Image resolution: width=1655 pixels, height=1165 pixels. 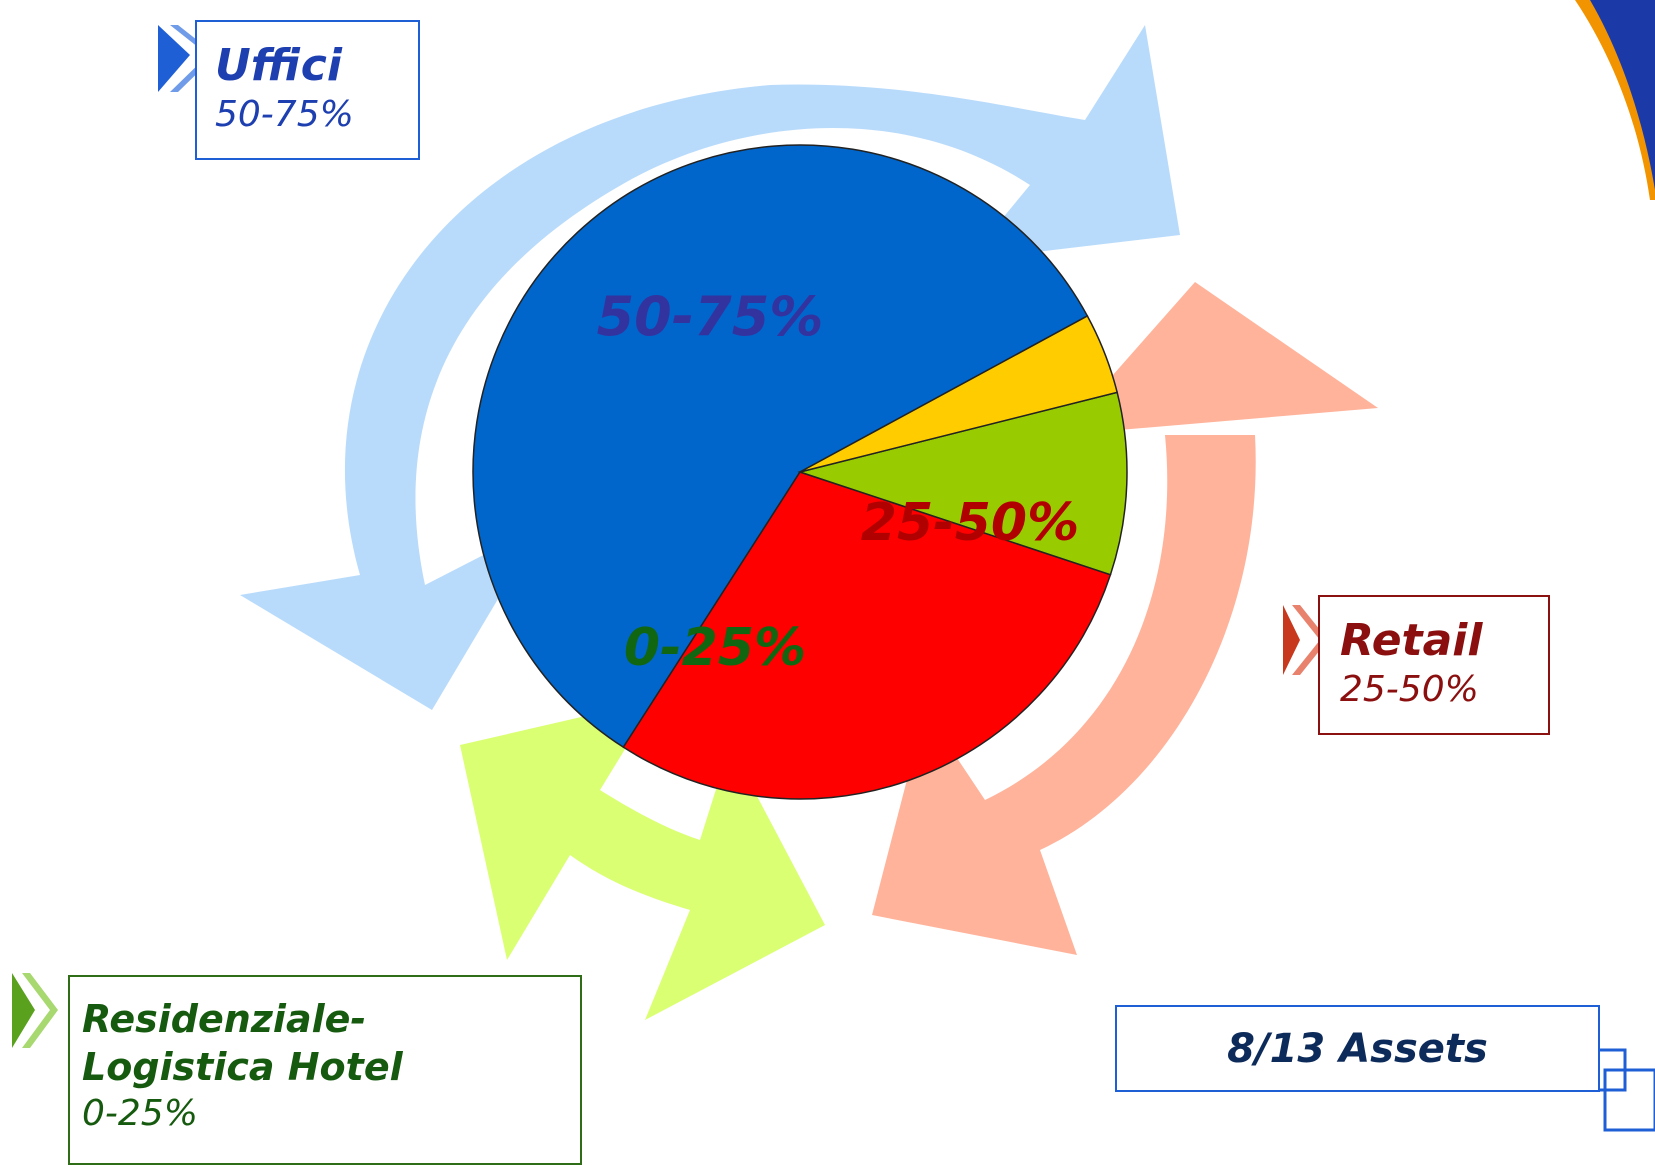 I want to click on slice-label: 50-75%, so click(x=710, y=316).